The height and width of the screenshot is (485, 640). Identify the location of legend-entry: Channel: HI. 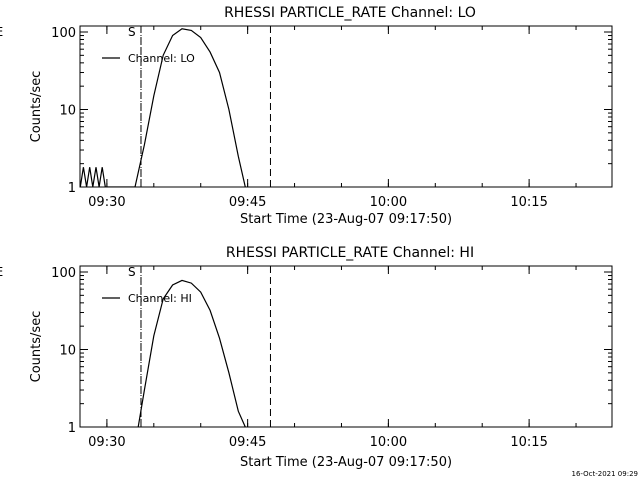
(160, 298).